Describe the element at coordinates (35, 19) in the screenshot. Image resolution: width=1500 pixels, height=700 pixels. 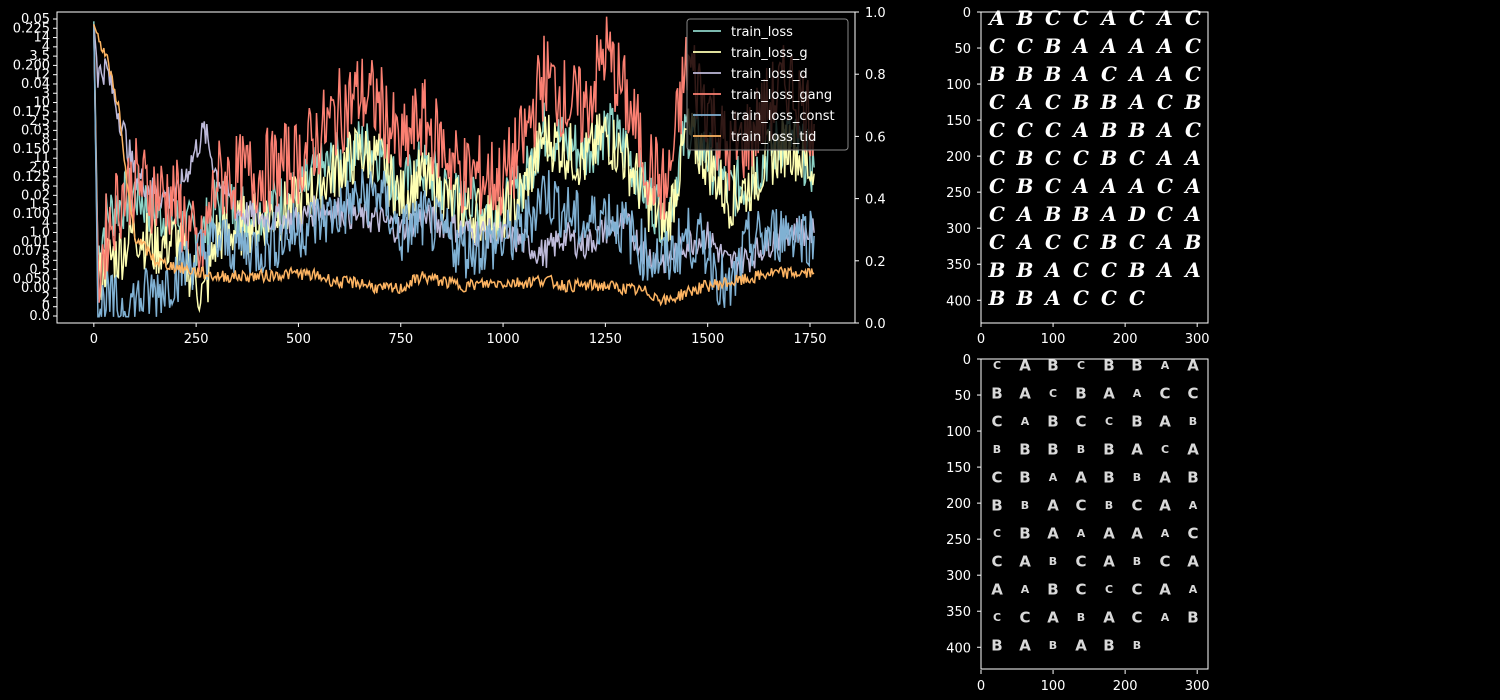
I see `left-tick-label: 0.05` at that location.